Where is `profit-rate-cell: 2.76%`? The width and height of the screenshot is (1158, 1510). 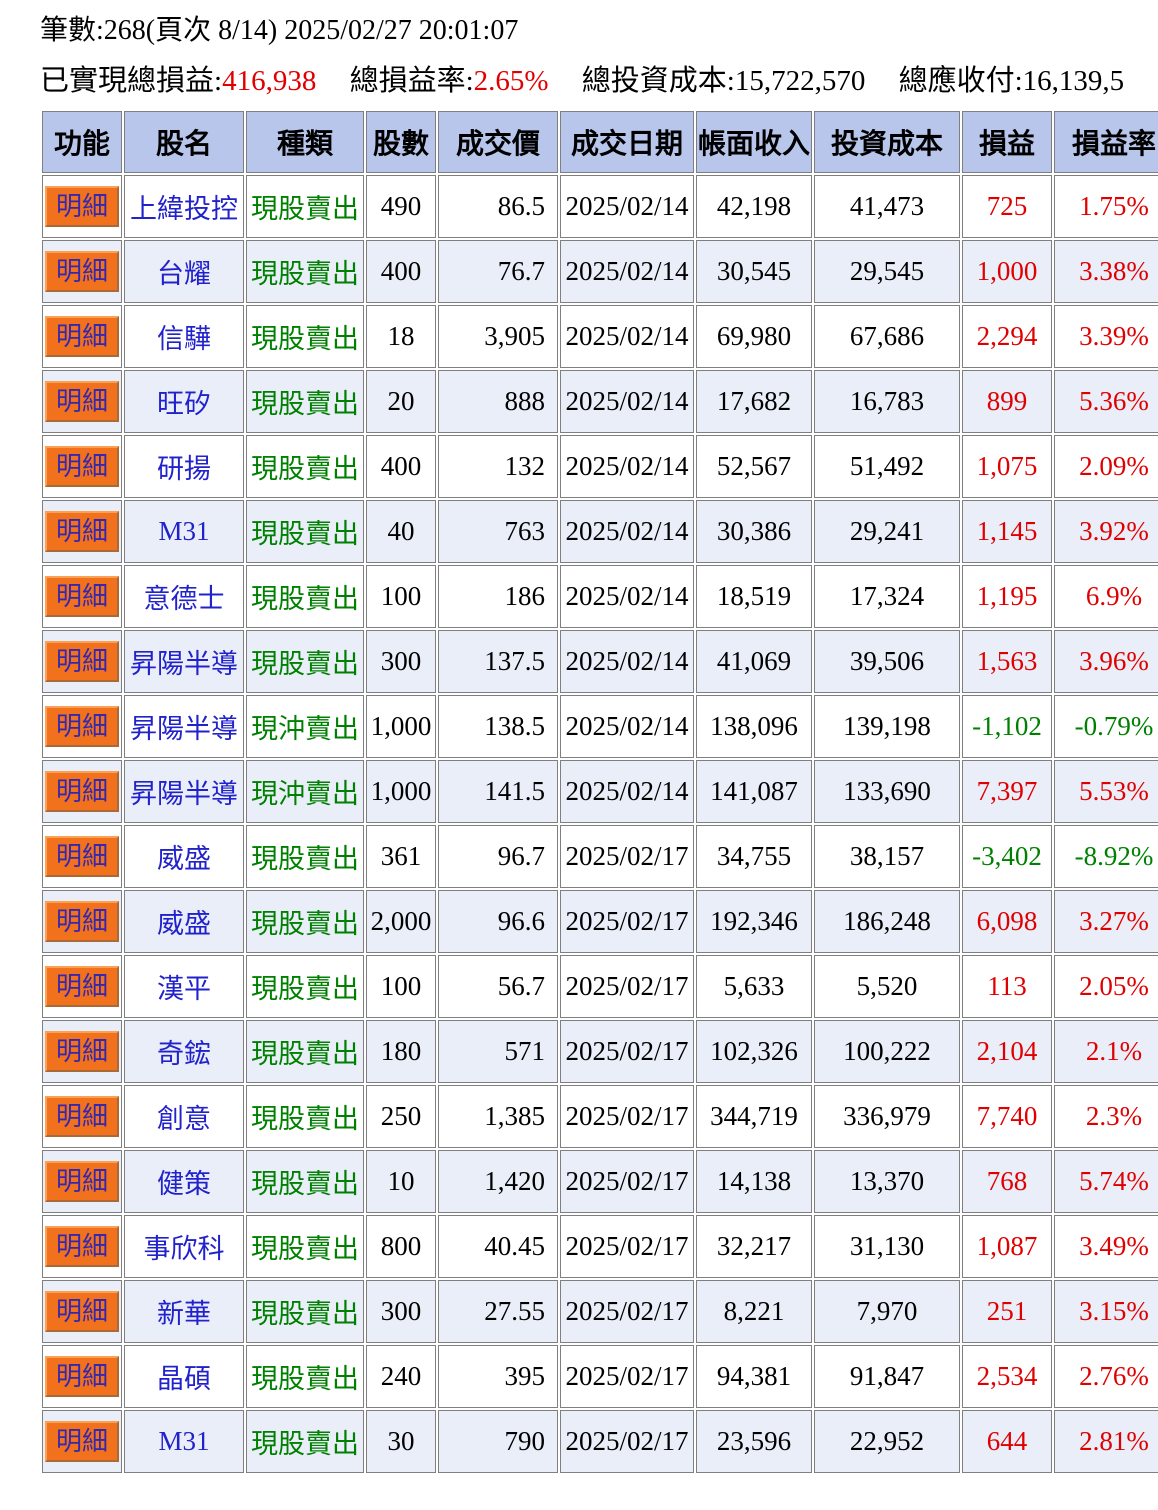
profit-rate-cell: 2.76% is located at coordinates (1106, 1376).